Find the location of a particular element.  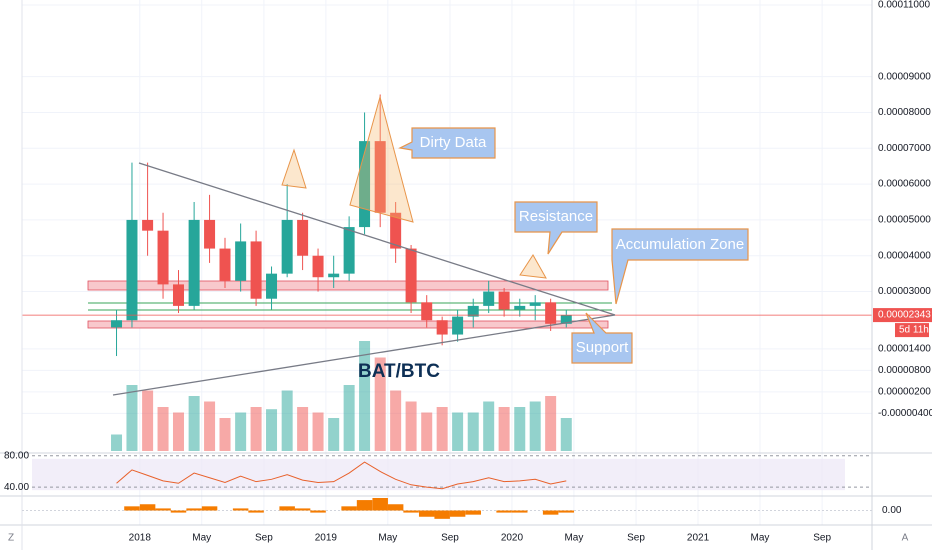

rsi-band is located at coordinates (438, 474).